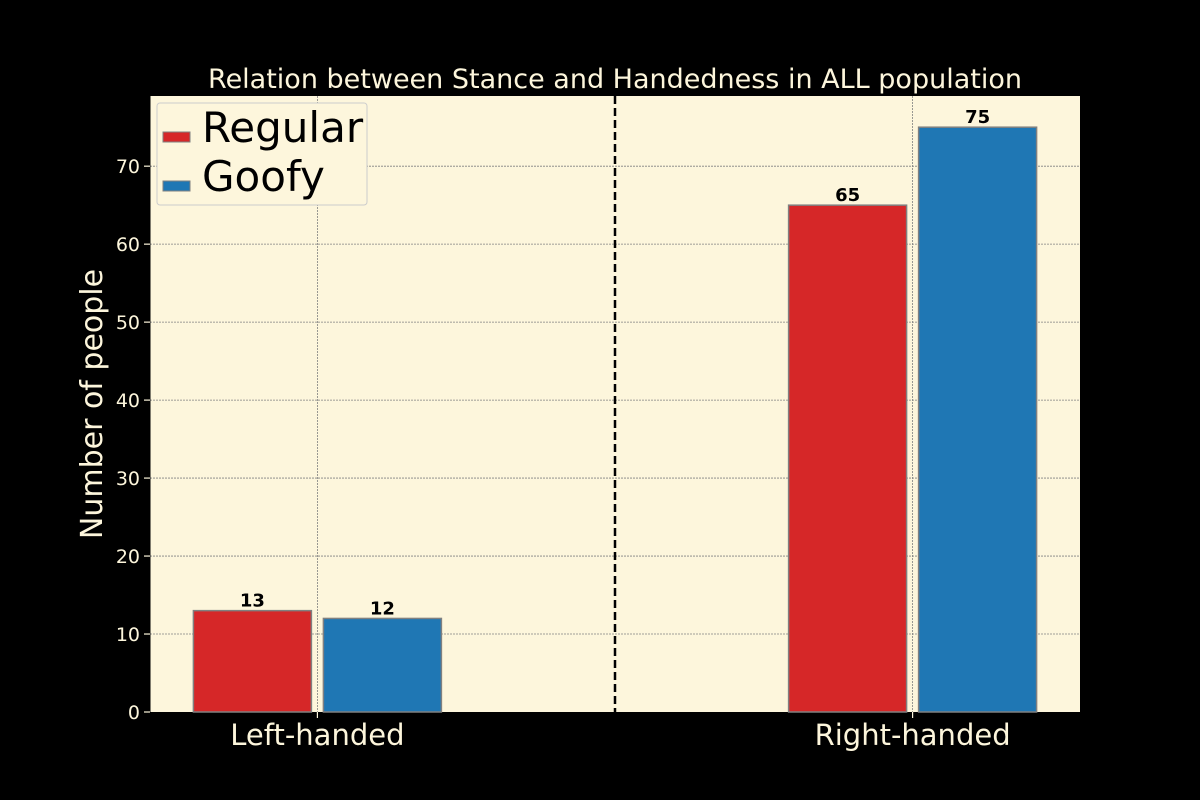  Describe the element at coordinates (128, 323) in the screenshot. I see `y-tick-label: 50` at that location.